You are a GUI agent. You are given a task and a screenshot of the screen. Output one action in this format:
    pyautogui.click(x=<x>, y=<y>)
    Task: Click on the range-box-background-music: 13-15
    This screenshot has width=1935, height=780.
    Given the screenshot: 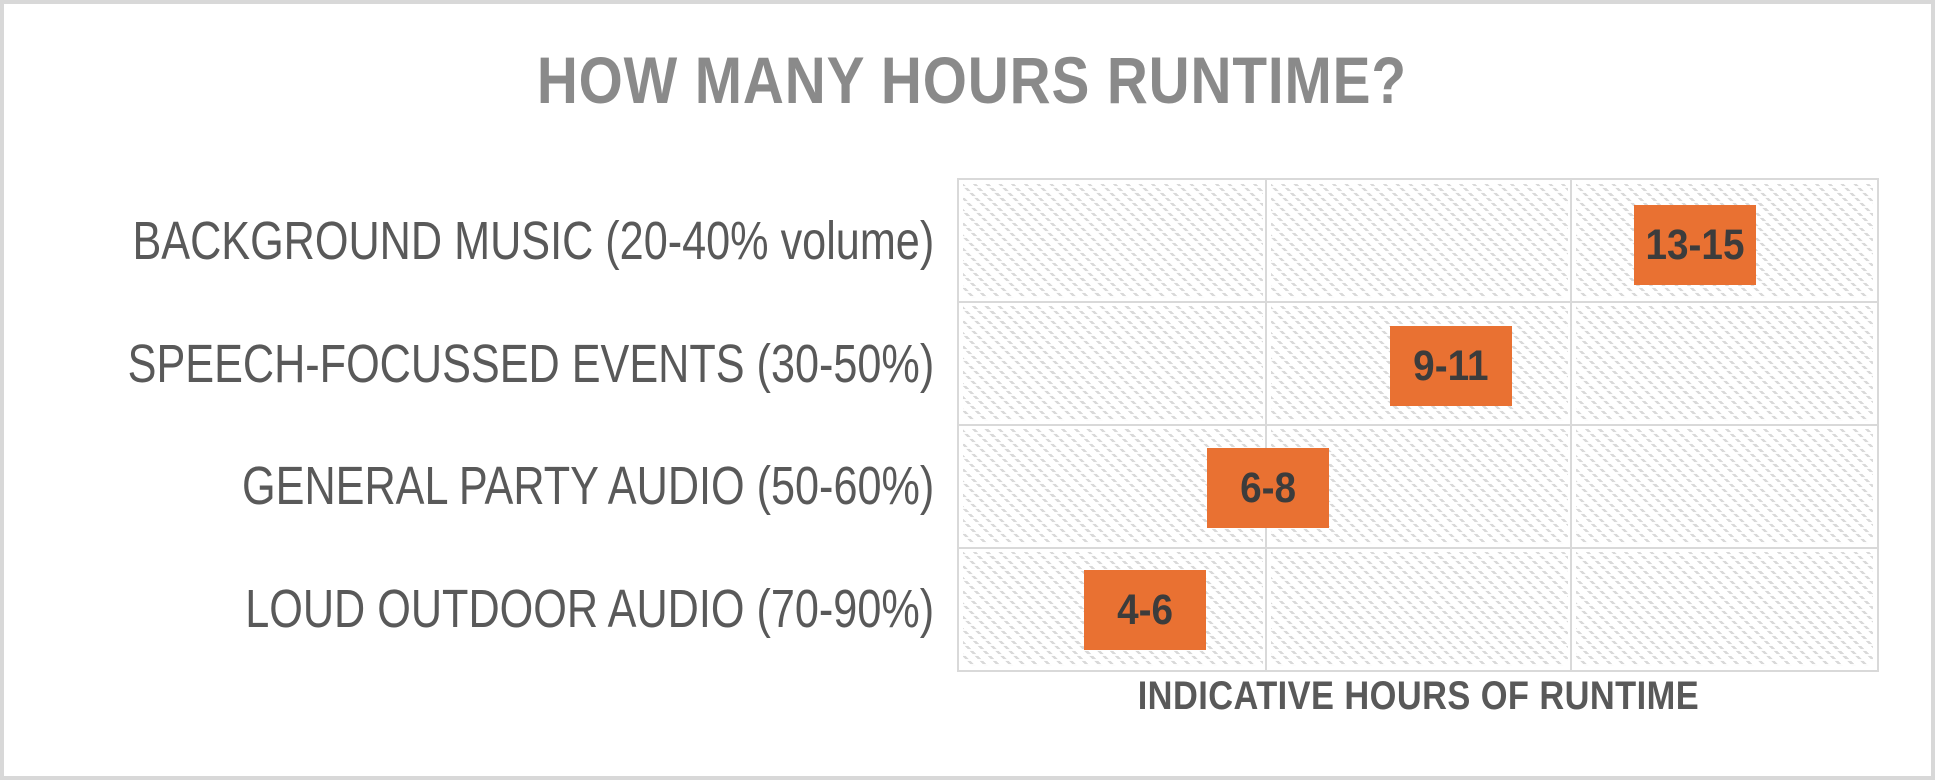 What is the action you would take?
    pyautogui.click(x=1695, y=245)
    